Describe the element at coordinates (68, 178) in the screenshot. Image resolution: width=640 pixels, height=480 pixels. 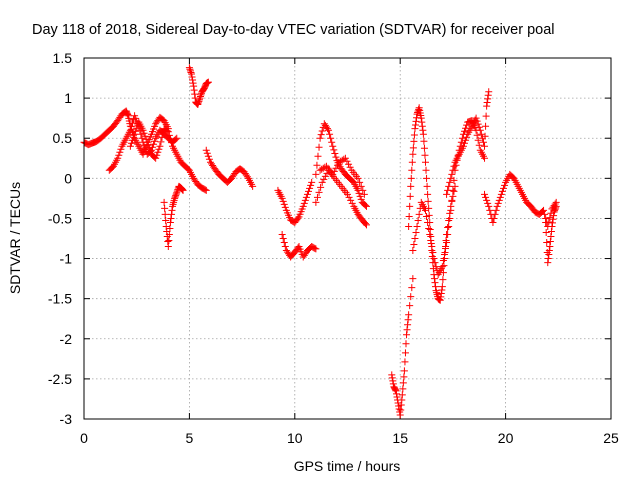
I see `y-tick-label: 0` at that location.